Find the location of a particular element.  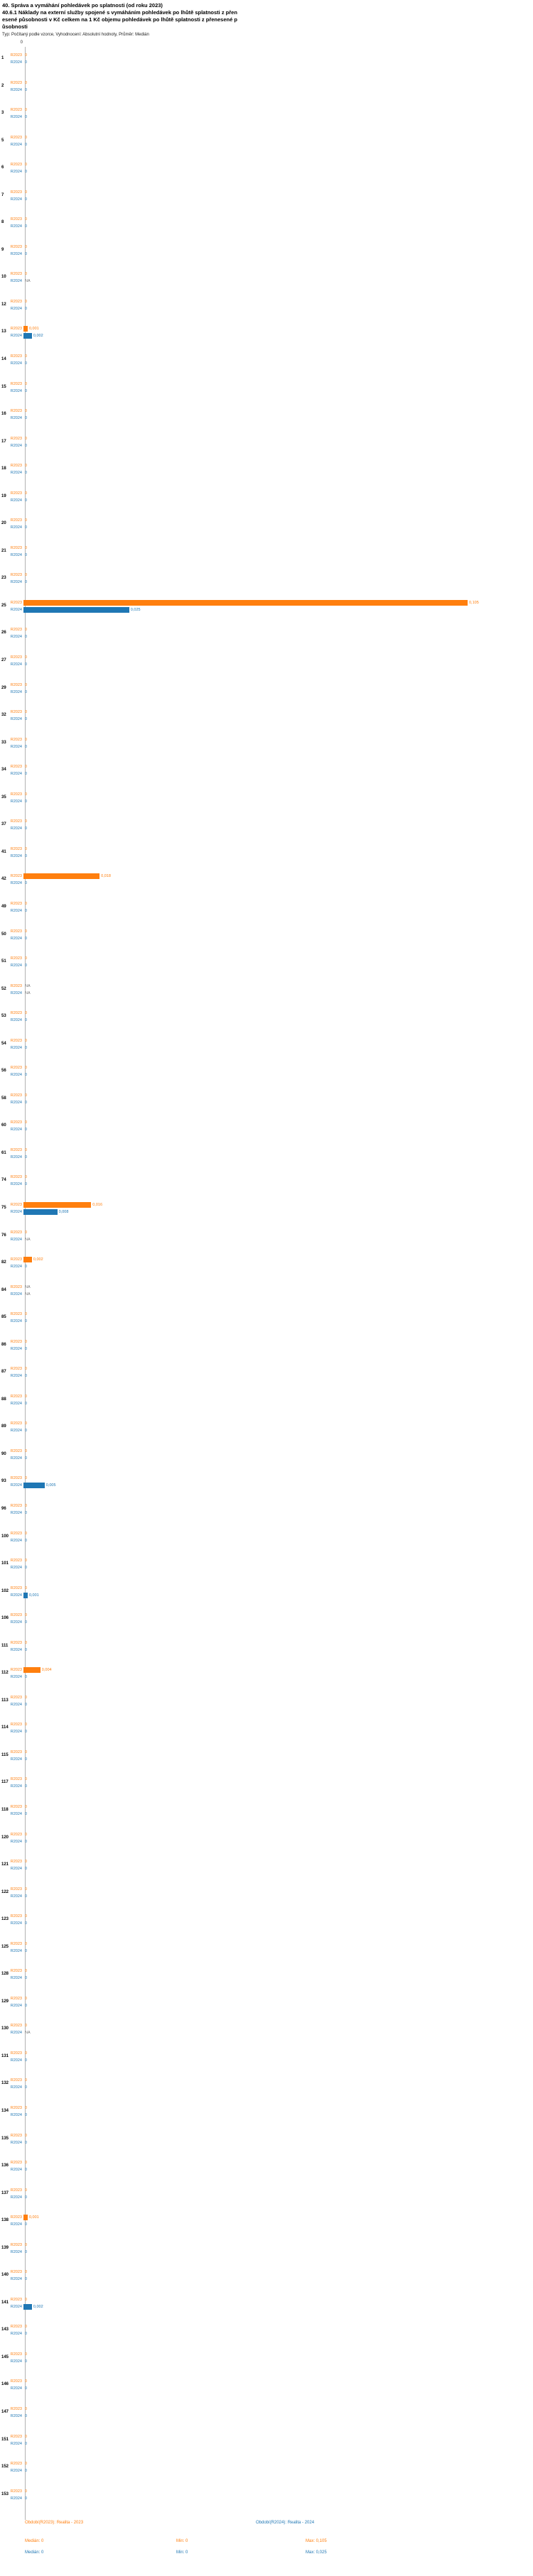

chart-group: 49 R2023 0 R2024 0 is located at coordinates (266, 911).